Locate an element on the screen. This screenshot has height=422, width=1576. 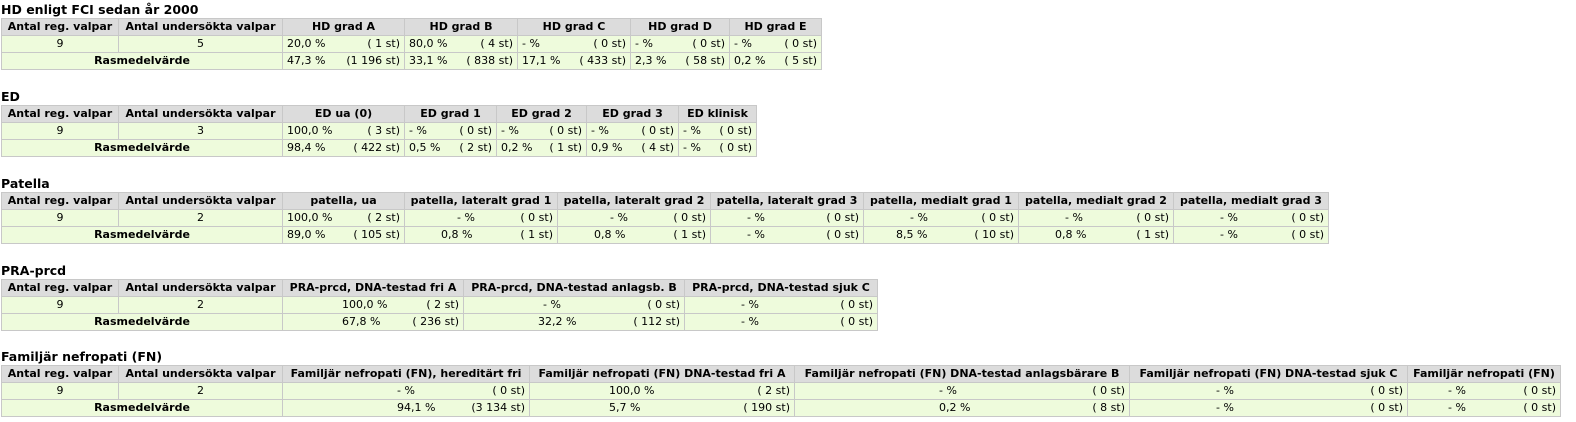
pra-ras-anlagsb: 32,2 %( 112 st) is located at coordinates (574, 322).